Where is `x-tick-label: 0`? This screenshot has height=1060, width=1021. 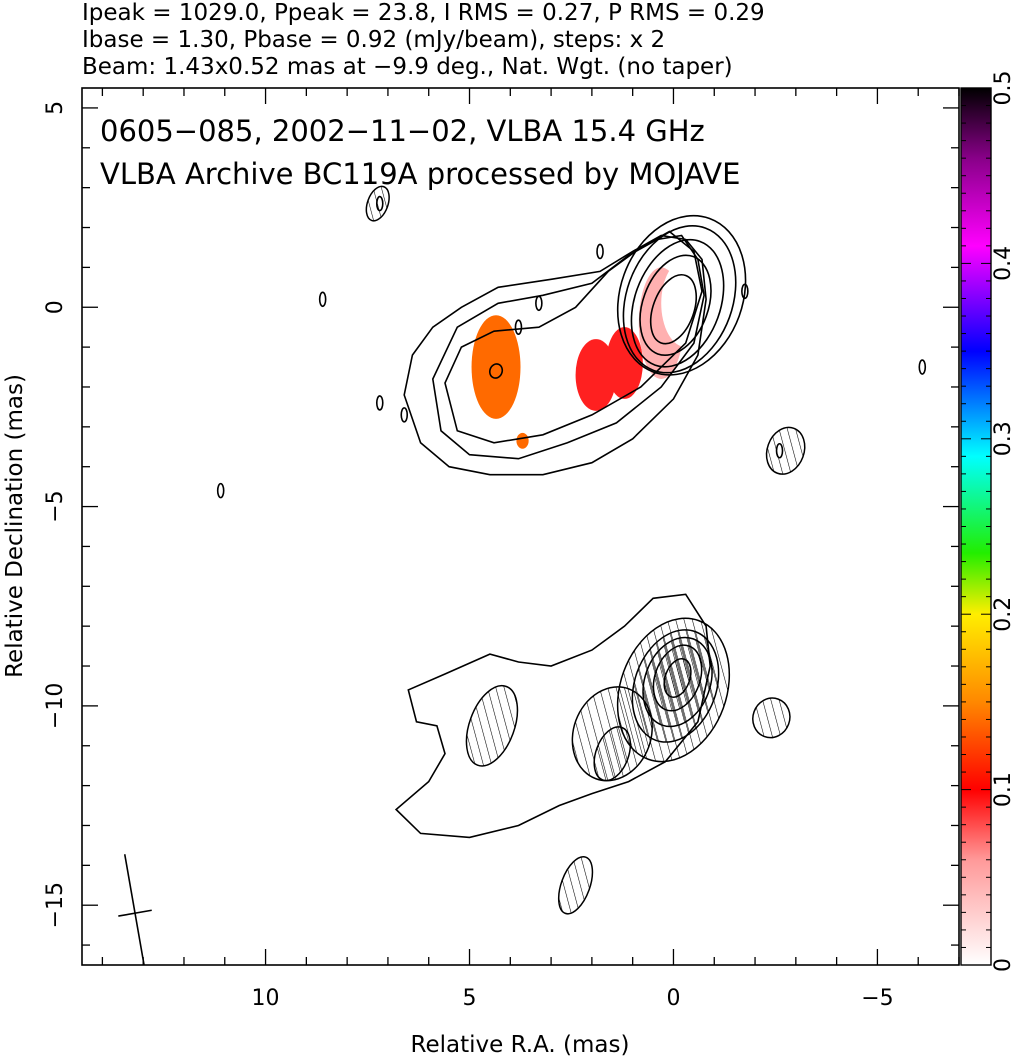 x-tick-label: 0 is located at coordinates (673, 998).